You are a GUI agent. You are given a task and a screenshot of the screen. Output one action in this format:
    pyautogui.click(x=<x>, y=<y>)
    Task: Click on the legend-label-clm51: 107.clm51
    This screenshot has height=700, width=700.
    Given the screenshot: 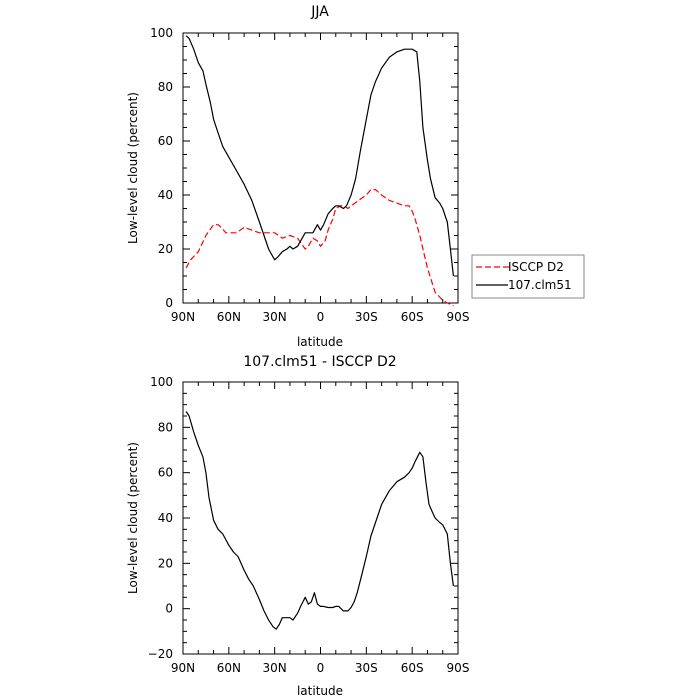 What is the action you would take?
    pyautogui.click(x=540, y=285)
    